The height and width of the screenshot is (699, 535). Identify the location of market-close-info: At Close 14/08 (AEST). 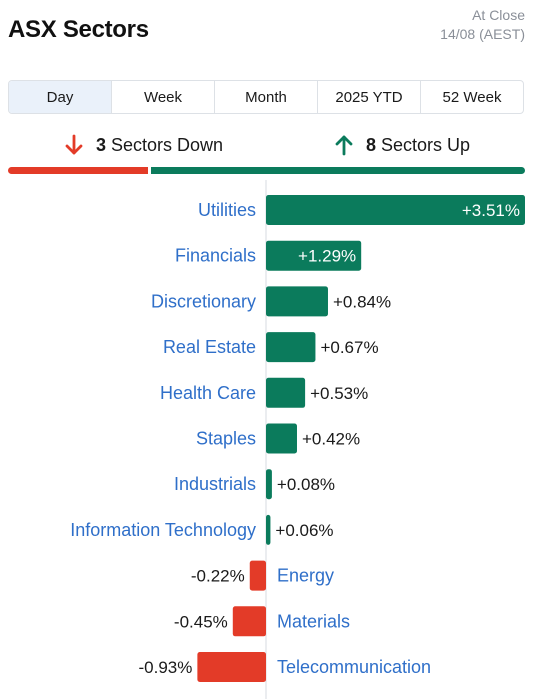
(482, 25).